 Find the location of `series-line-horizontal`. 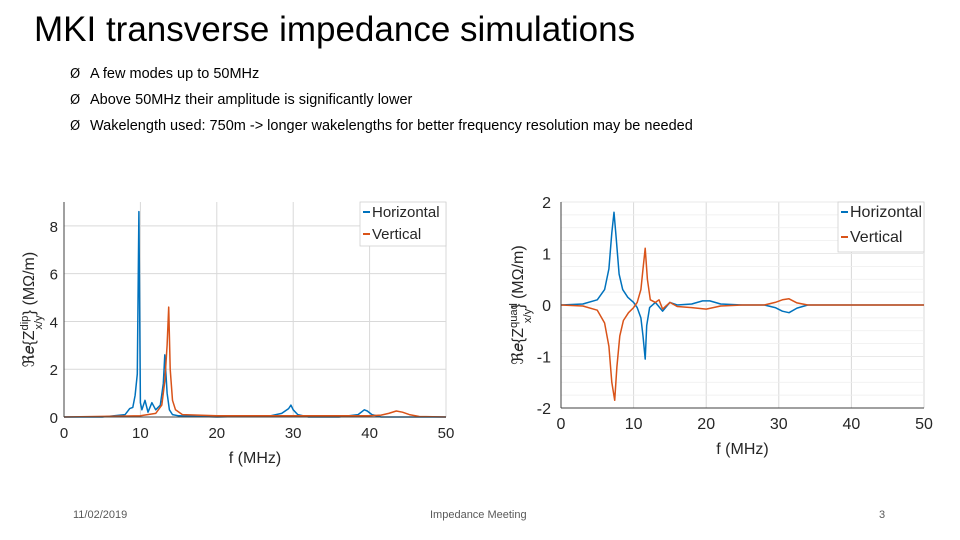

series-line-horizontal is located at coordinates (742, 285).